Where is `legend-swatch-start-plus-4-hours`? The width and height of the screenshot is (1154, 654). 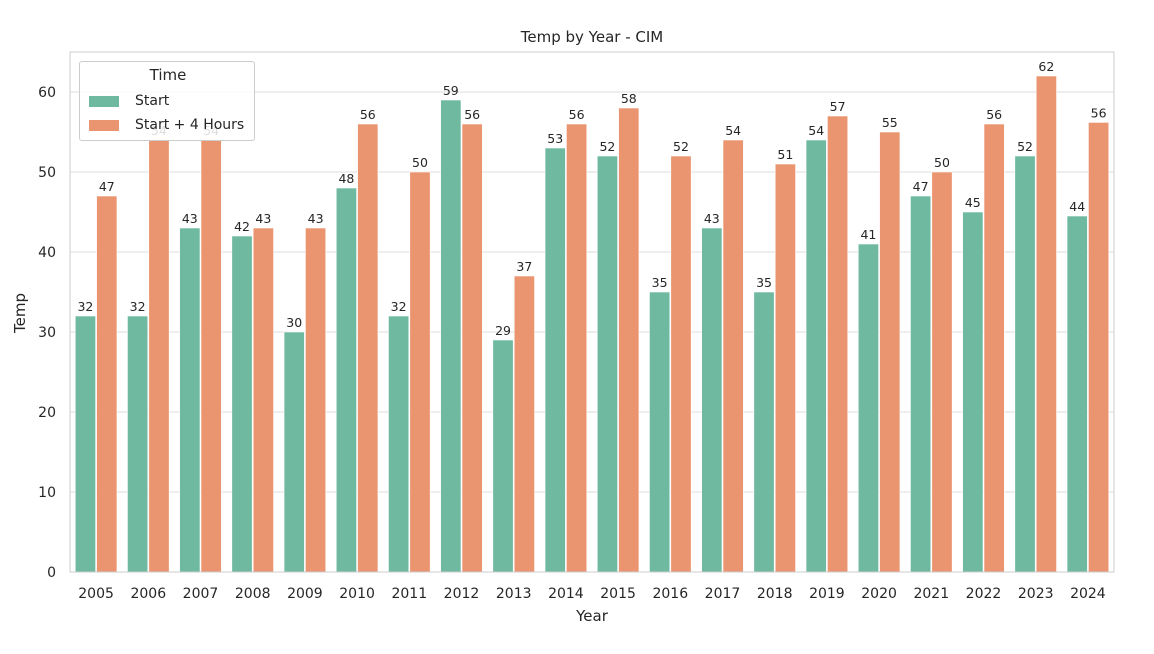
legend-swatch-start-plus-4-hours is located at coordinates (104, 125).